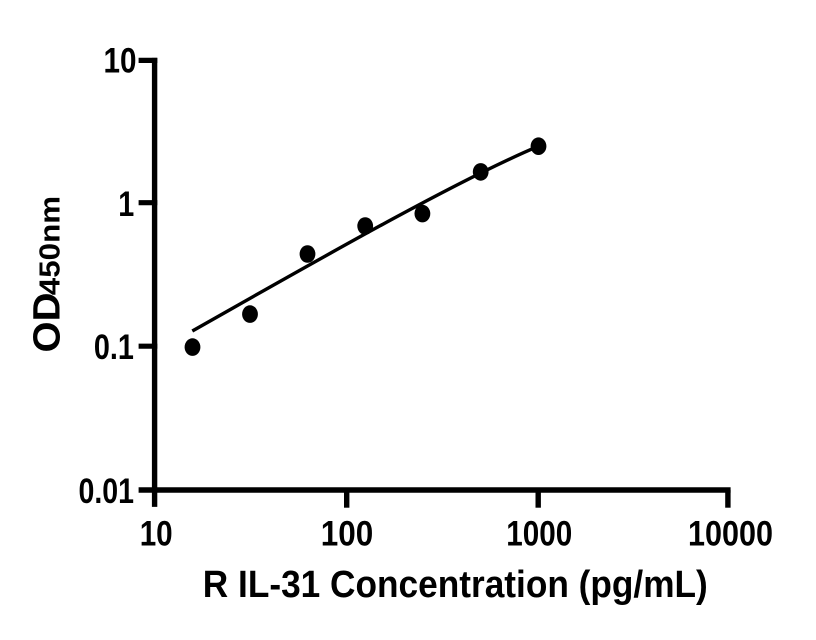 This screenshot has height=640, width=816. What do you see at coordinates (114, 347) in the screenshot?
I see `svg-text: 0.1` at bounding box center [114, 347].